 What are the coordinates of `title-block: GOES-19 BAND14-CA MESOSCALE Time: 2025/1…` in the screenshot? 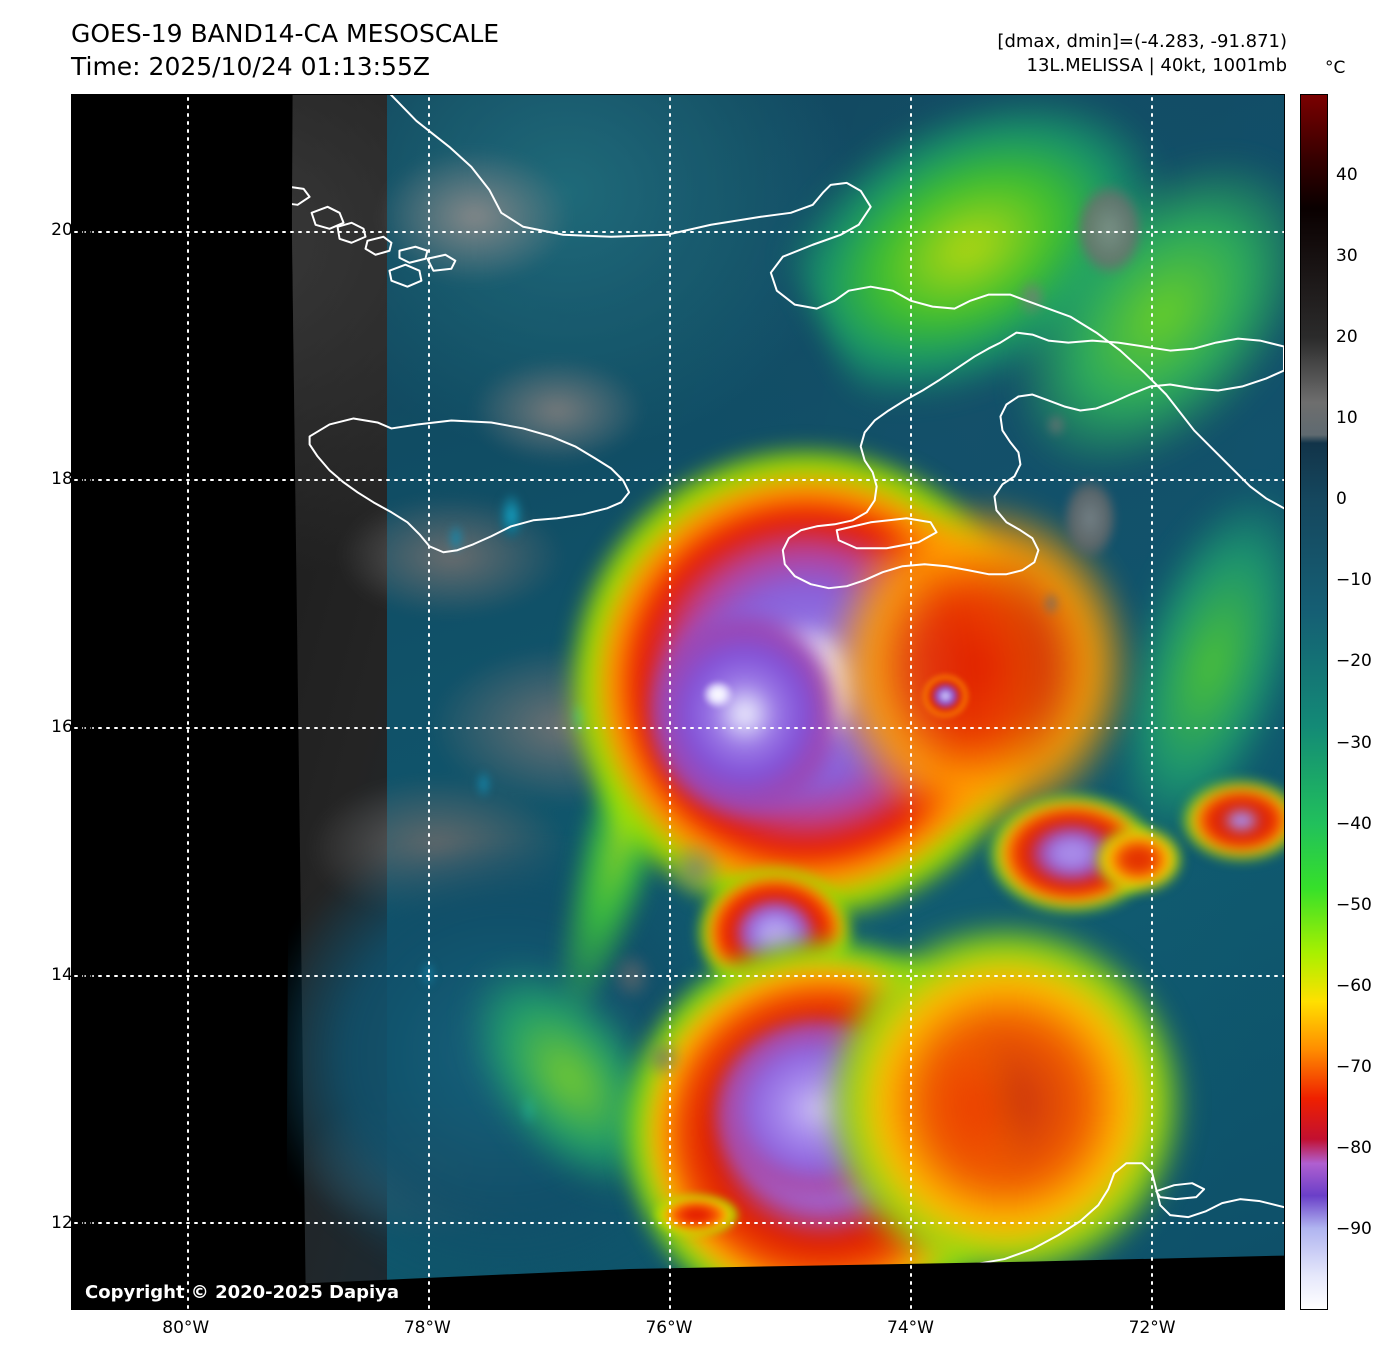 It's located at (285, 50).